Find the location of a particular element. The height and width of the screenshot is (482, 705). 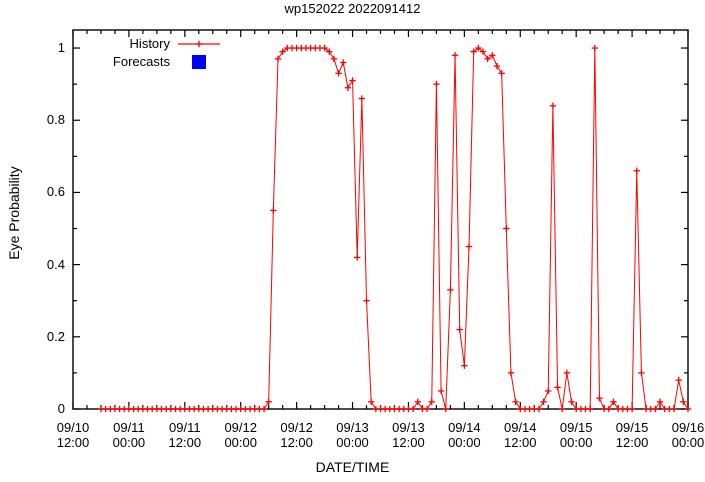

chart-title: wp152022 2022091412 is located at coordinates (352, 8).